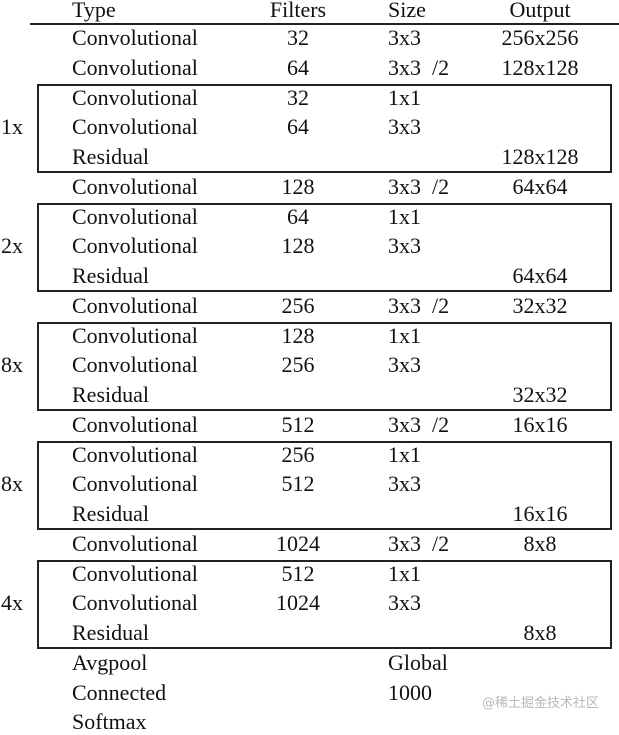  What do you see at coordinates (12, 246) in the screenshot?
I see `block-multiplier: 2x` at bounding box center [12, 246].